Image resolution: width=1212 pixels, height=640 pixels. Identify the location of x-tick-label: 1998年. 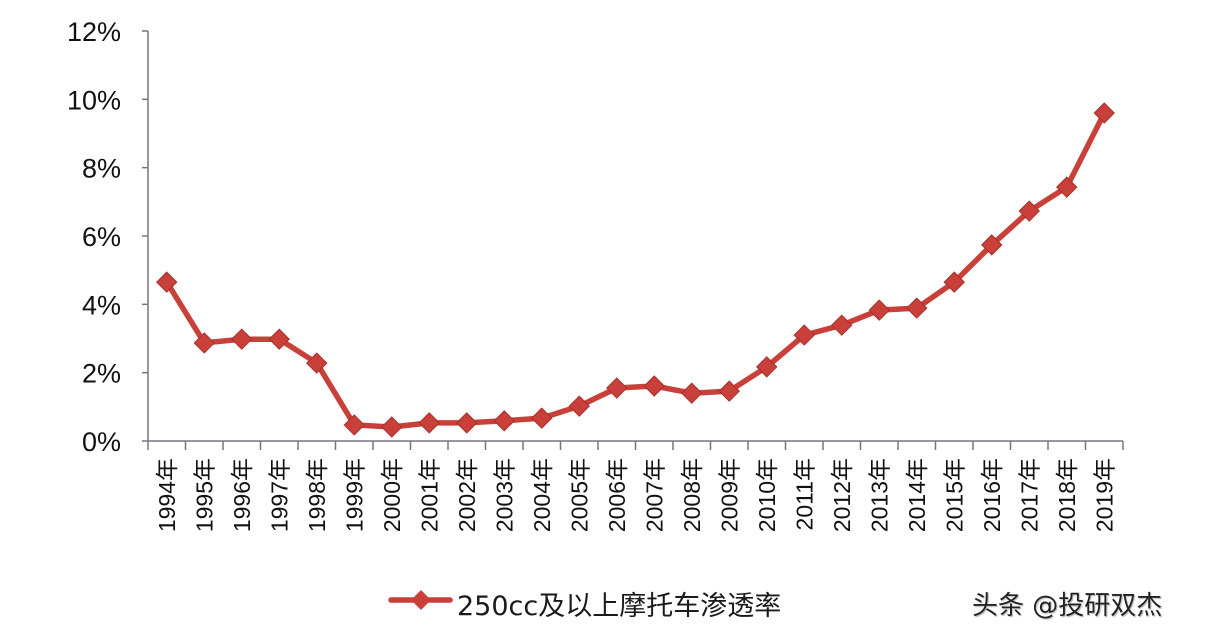
(317, 495).